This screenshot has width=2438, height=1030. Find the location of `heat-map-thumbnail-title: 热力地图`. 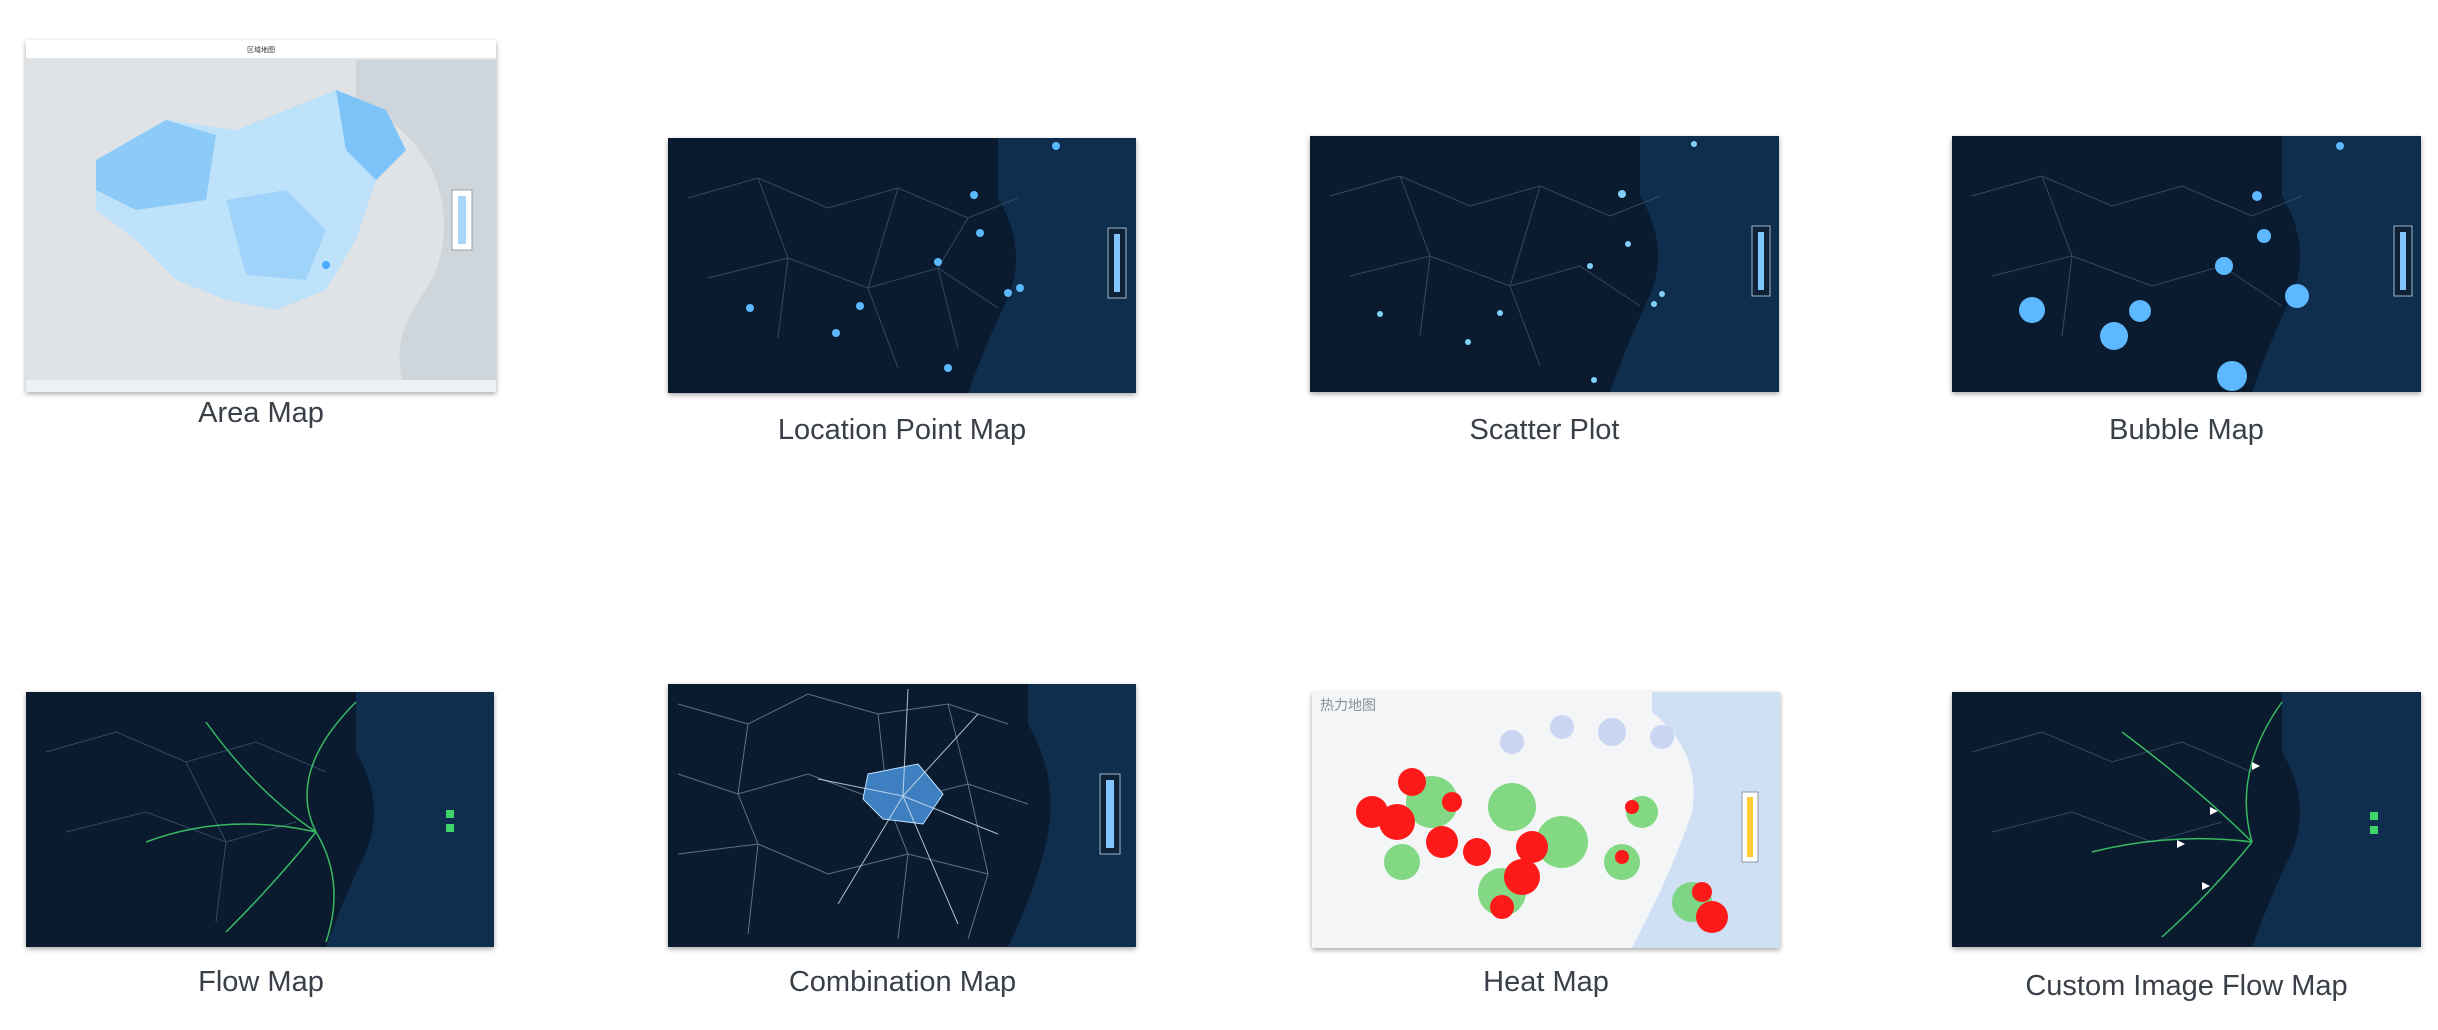

heat-map-thumbnail-title: 热力地图 is located at coordinates (1348, 705).